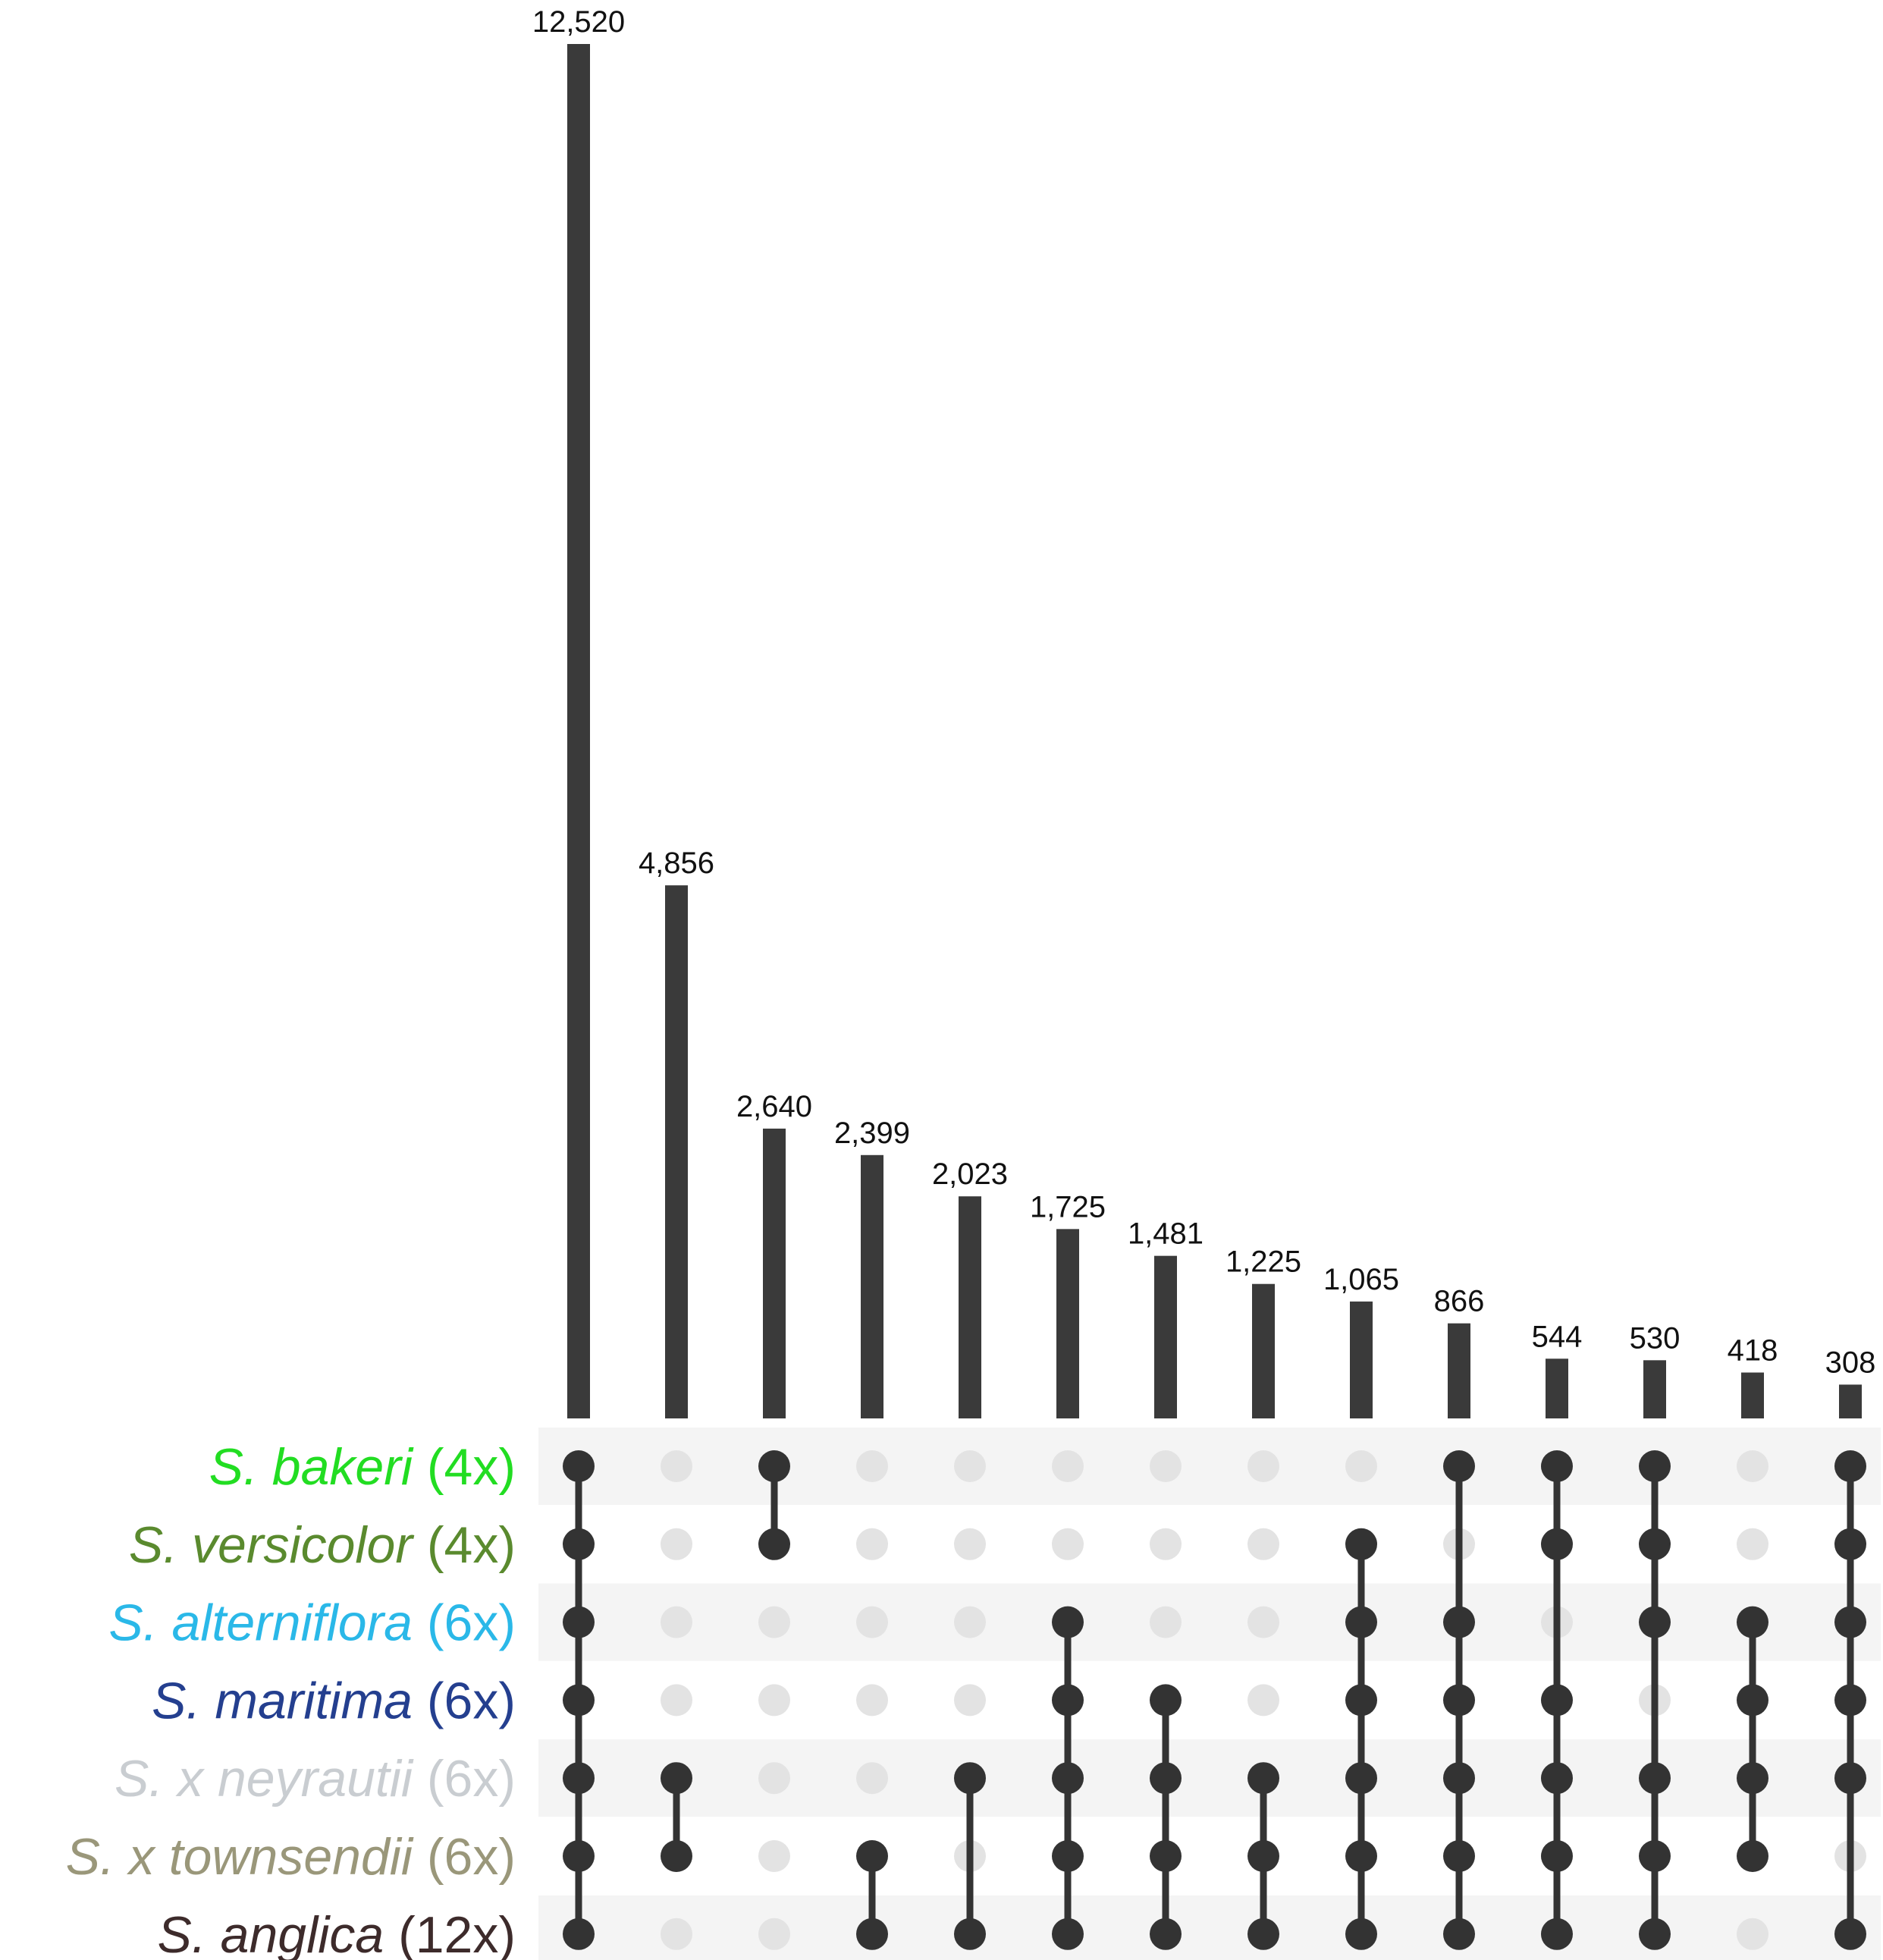 Image resolution: width=1883 pixels, height=1960 pixels. Describe the element at coordinates (1459, 1301) in the screenshot. I see `bar-label-9: 866` at that location.